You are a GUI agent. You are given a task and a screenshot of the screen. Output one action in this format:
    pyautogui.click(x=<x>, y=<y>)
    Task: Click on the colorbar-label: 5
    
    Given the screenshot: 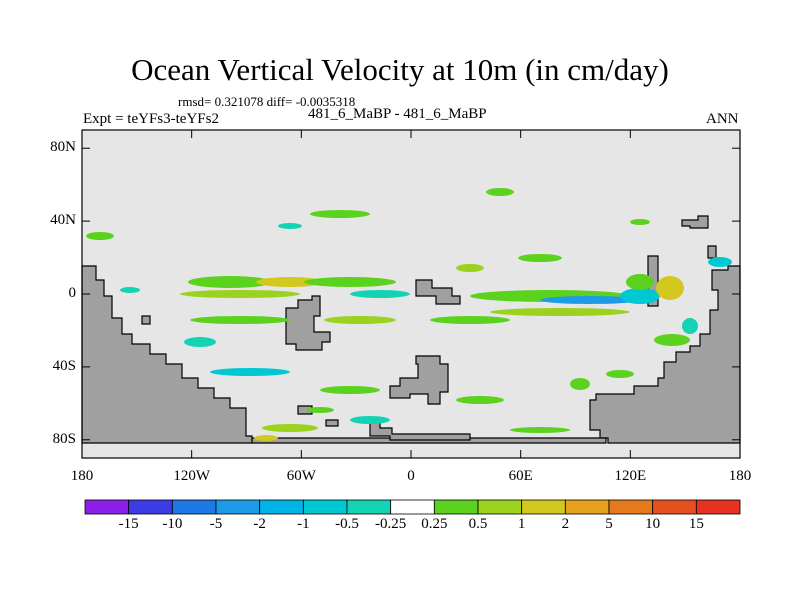 What is the action you would take?
    pyautogui.click(x=609, y=524)
    